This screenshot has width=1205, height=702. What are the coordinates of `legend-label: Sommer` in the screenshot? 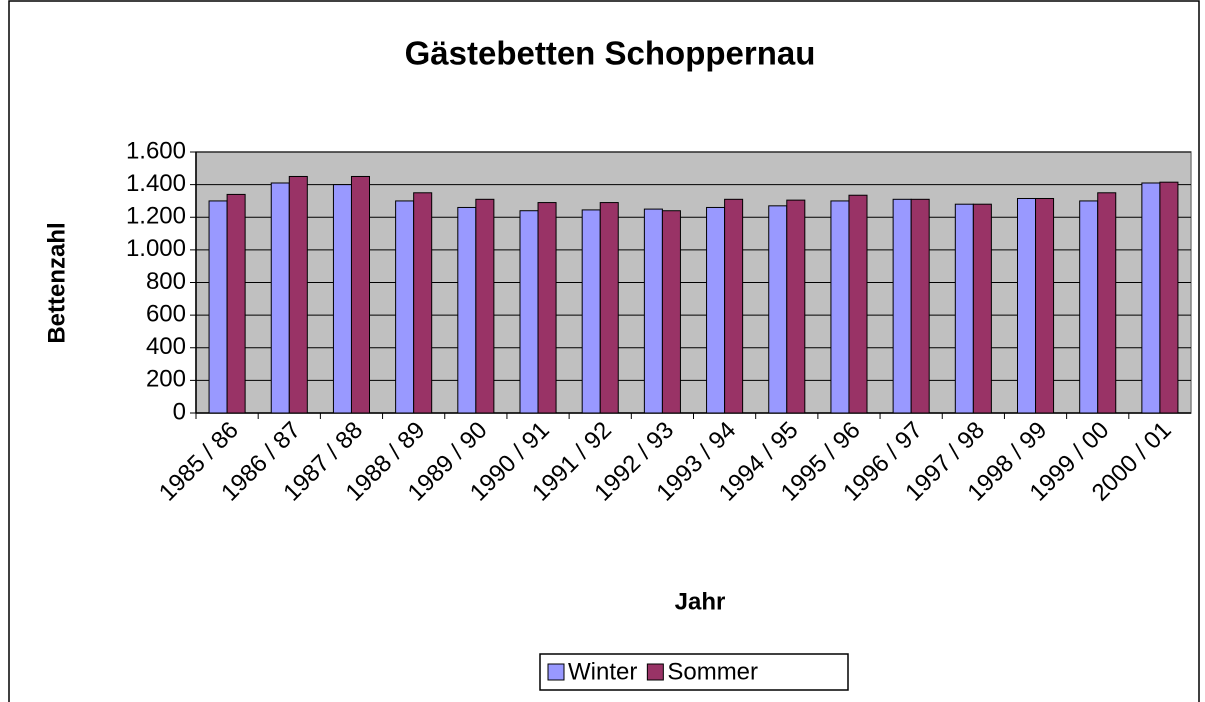 It's located at (712, 671).